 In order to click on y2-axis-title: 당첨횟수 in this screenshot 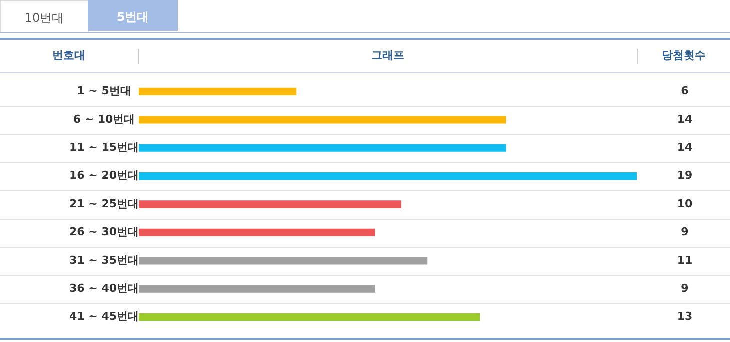, I will do `click(684, 56)`.